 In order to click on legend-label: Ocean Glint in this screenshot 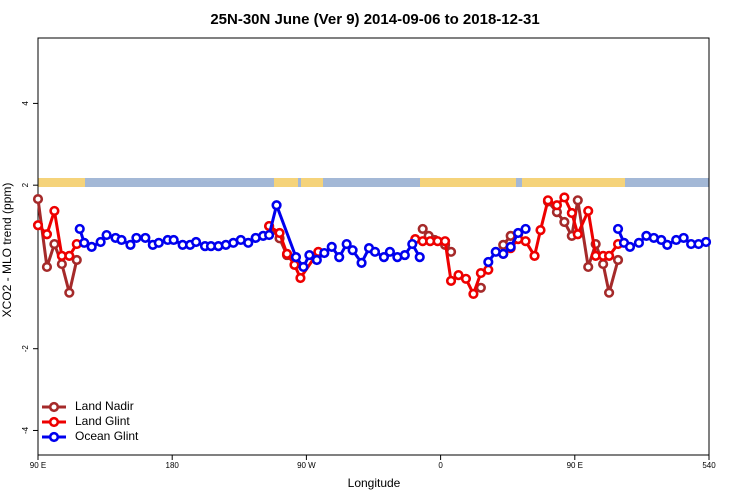, I will do `click(107, 436)`.